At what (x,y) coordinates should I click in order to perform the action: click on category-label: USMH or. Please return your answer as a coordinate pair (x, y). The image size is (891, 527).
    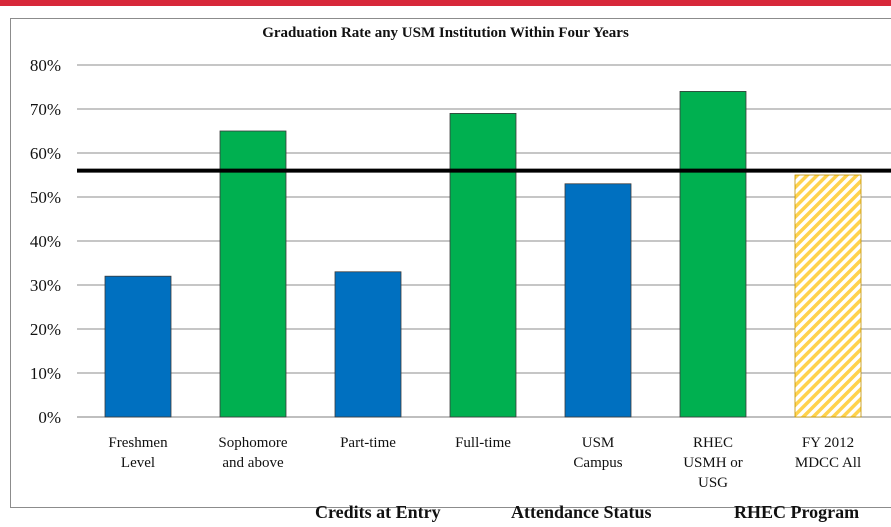
    Looking at the image, I should click on (713, 463).